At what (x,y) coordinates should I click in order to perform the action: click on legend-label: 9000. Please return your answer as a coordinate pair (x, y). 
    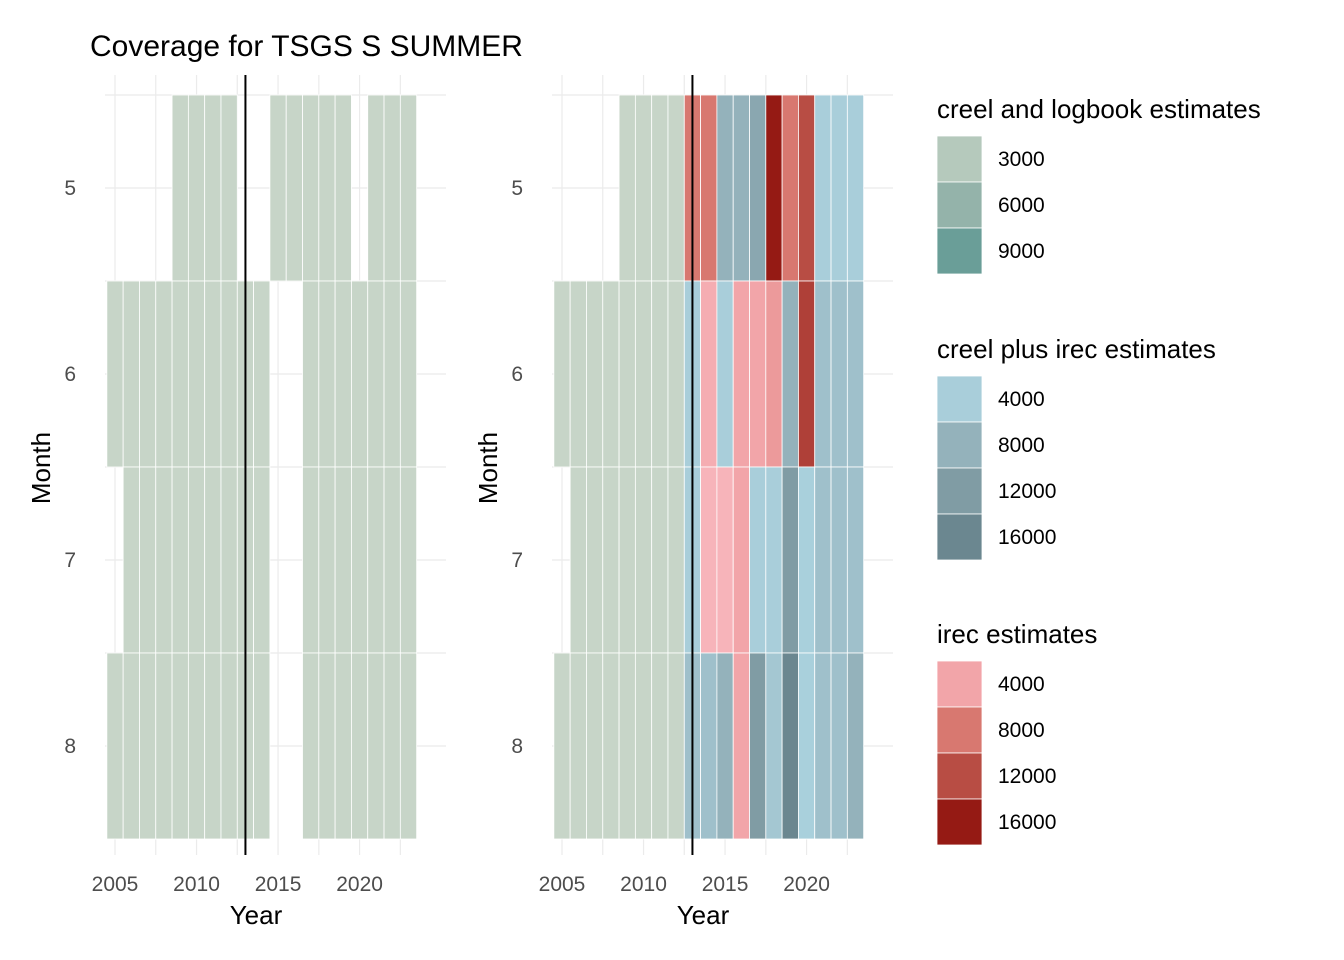
    Looking at the image, I should click on (1021, 251).